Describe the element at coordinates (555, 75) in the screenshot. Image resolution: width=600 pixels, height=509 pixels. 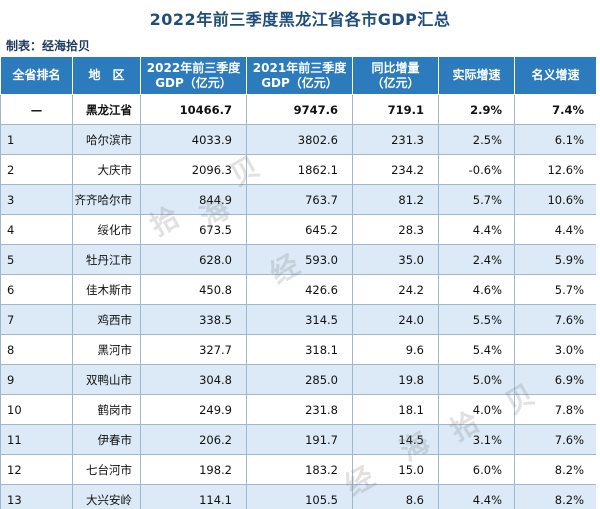
I see `header-nominal-growth: 名义增速` at that location.